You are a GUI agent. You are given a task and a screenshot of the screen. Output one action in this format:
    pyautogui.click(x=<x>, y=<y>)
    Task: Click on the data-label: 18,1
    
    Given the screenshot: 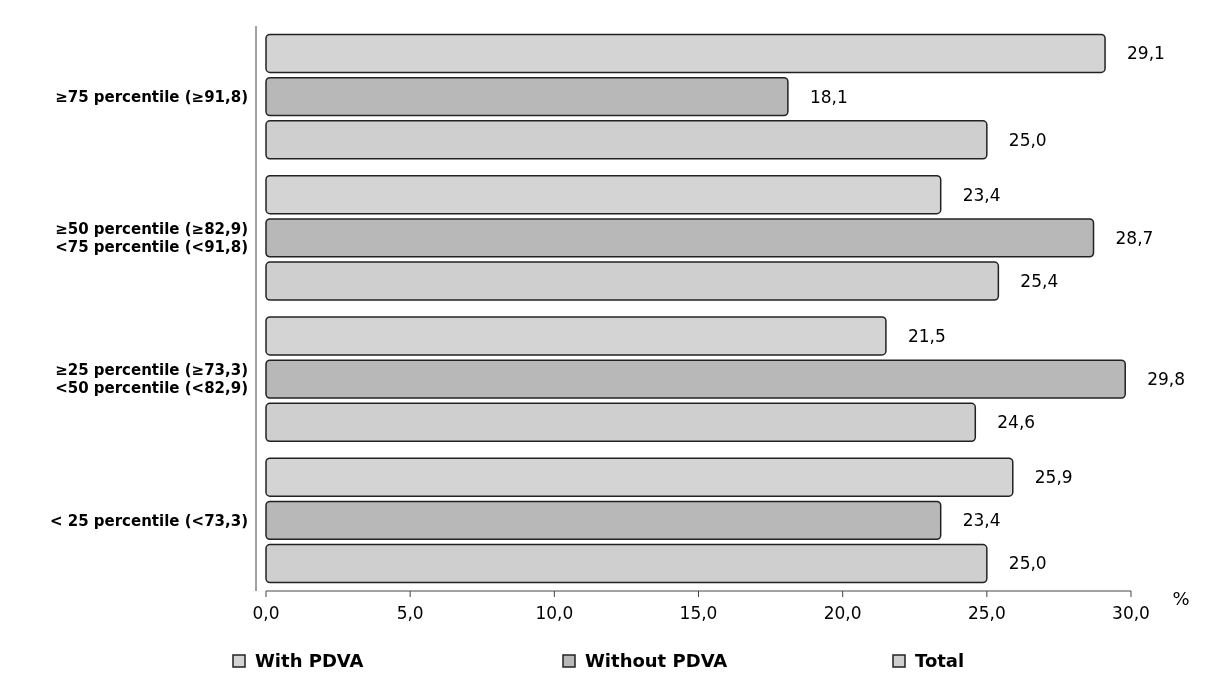 What is the action you would take?
    pyautogui.click(x=828, y=96)
    